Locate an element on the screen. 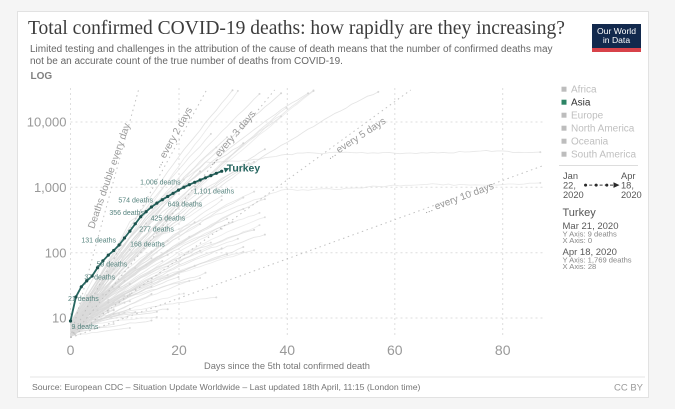  svg-text: 131 deaths is located at coordinates (98, 241).